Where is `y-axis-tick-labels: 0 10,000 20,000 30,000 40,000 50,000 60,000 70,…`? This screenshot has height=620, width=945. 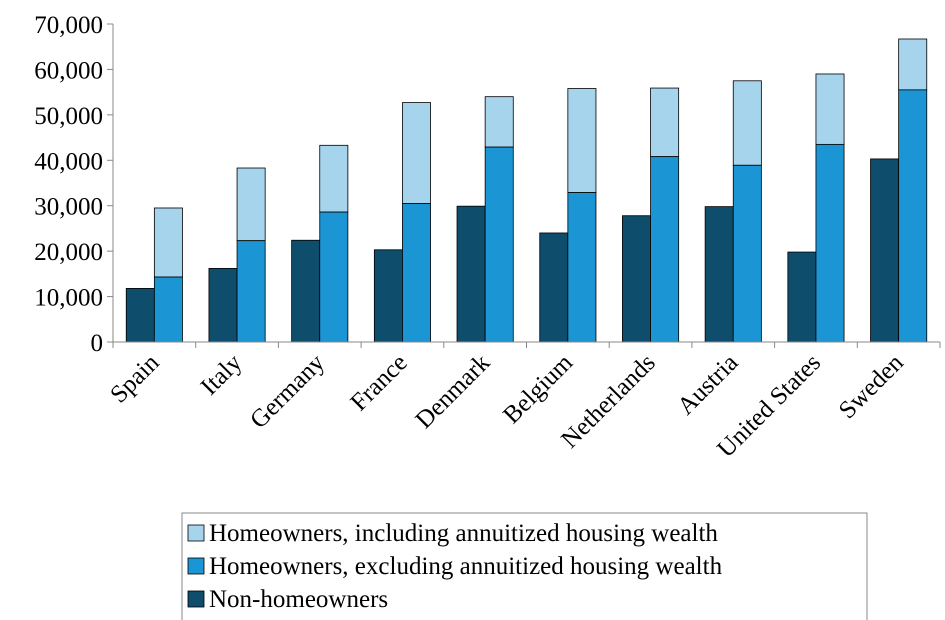 y-axis-tick-labels: 0 10,000 20,000 30,000 40,000 50,000 60,000 70,… is located at coordinates (68, 184).